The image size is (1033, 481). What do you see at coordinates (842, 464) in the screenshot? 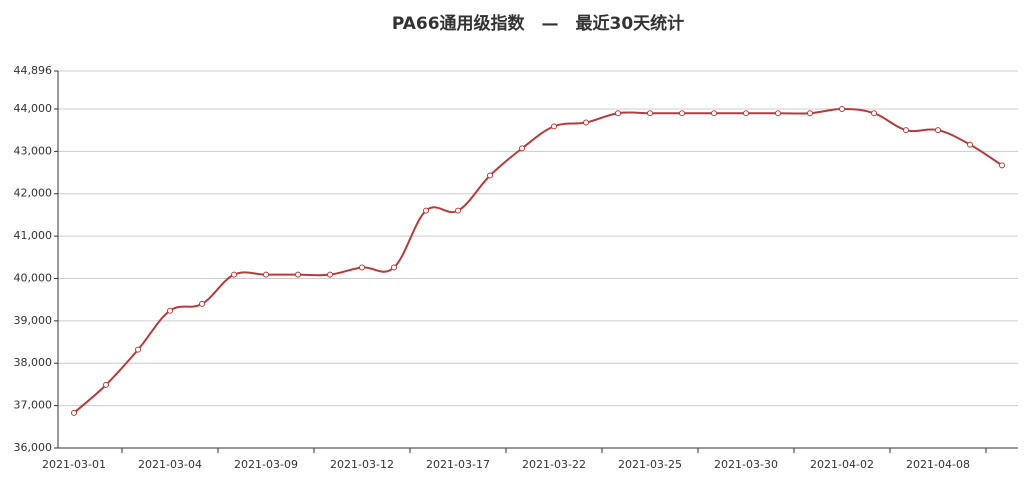
I see `x-tick-label: 2021-04-02` at bounding box center [842, 464].